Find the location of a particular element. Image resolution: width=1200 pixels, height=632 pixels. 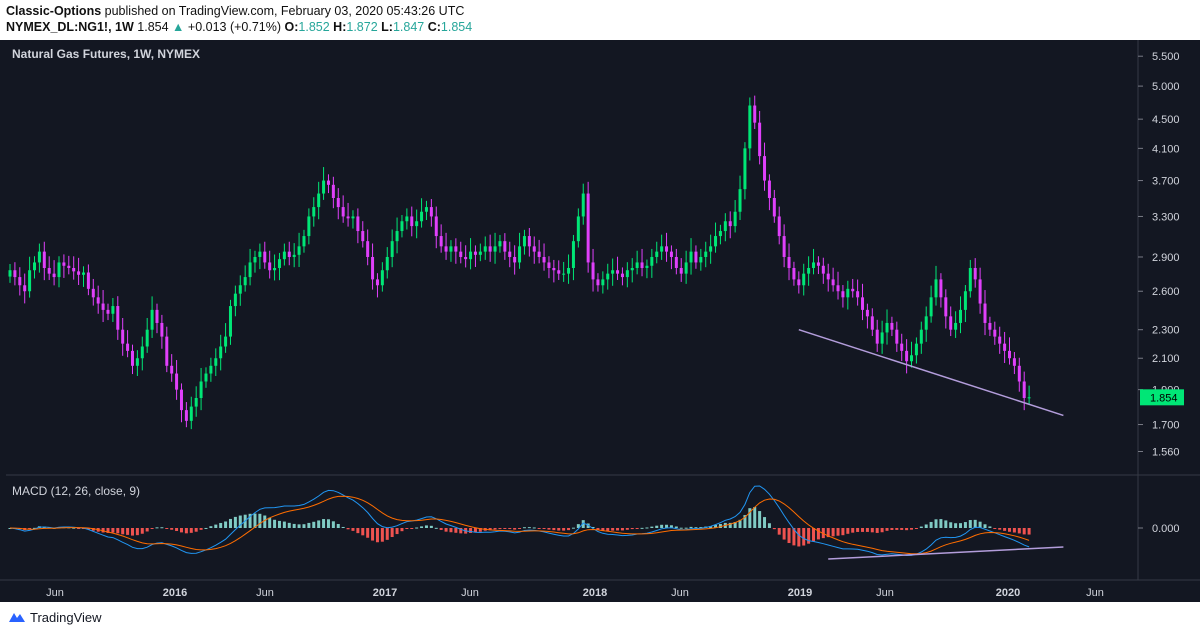

macd-pane: 0.000 is located at coordinates (594, 522).